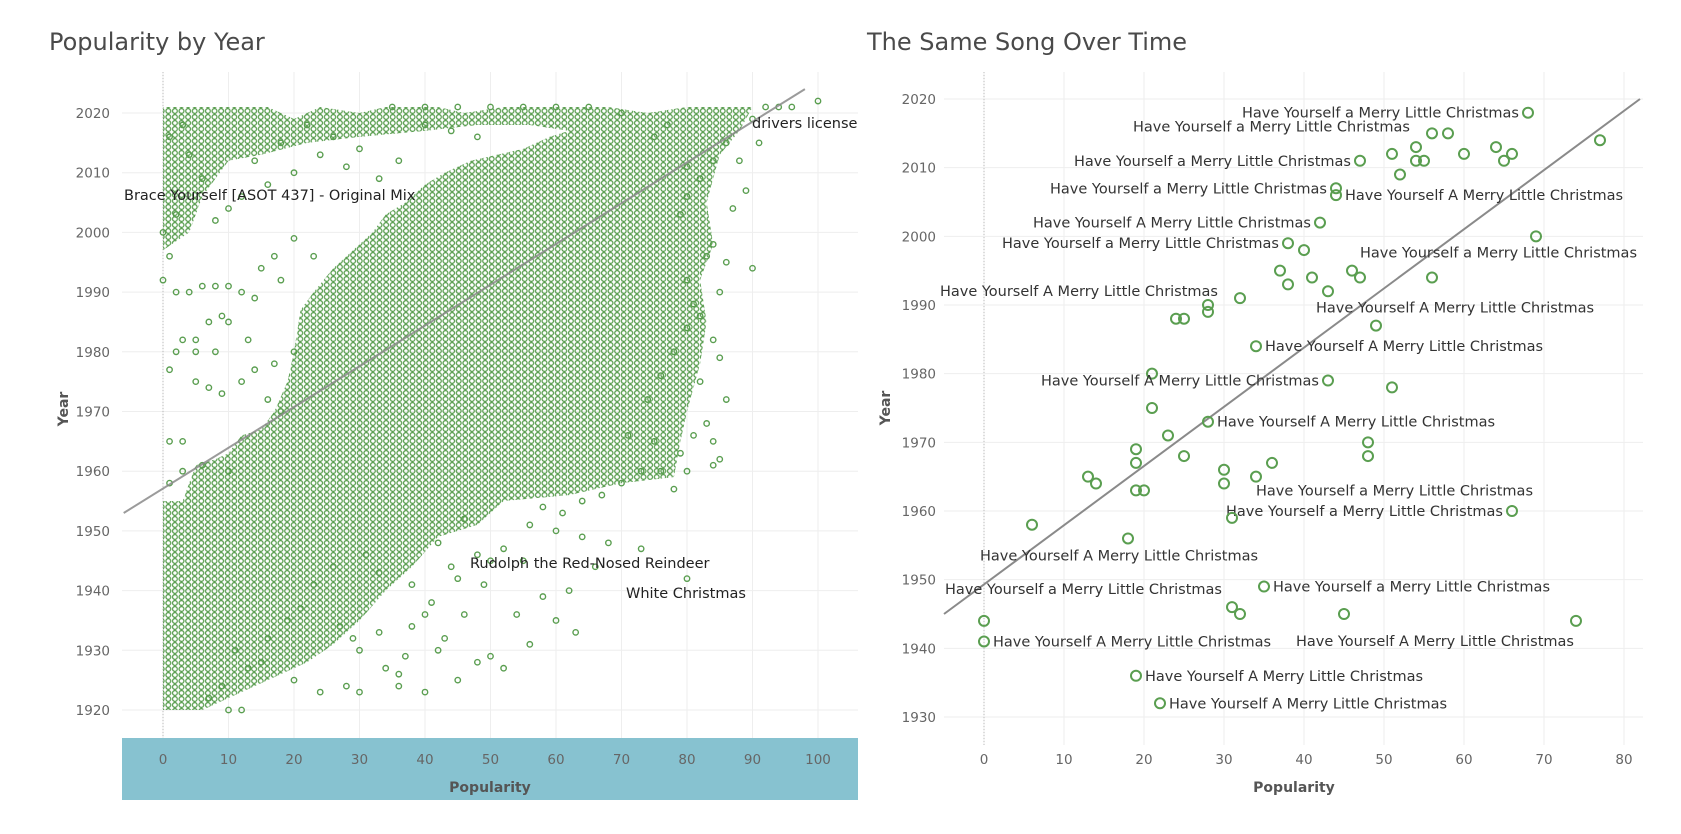  I want to click on x-tick-label: 10, so click(228, 760).